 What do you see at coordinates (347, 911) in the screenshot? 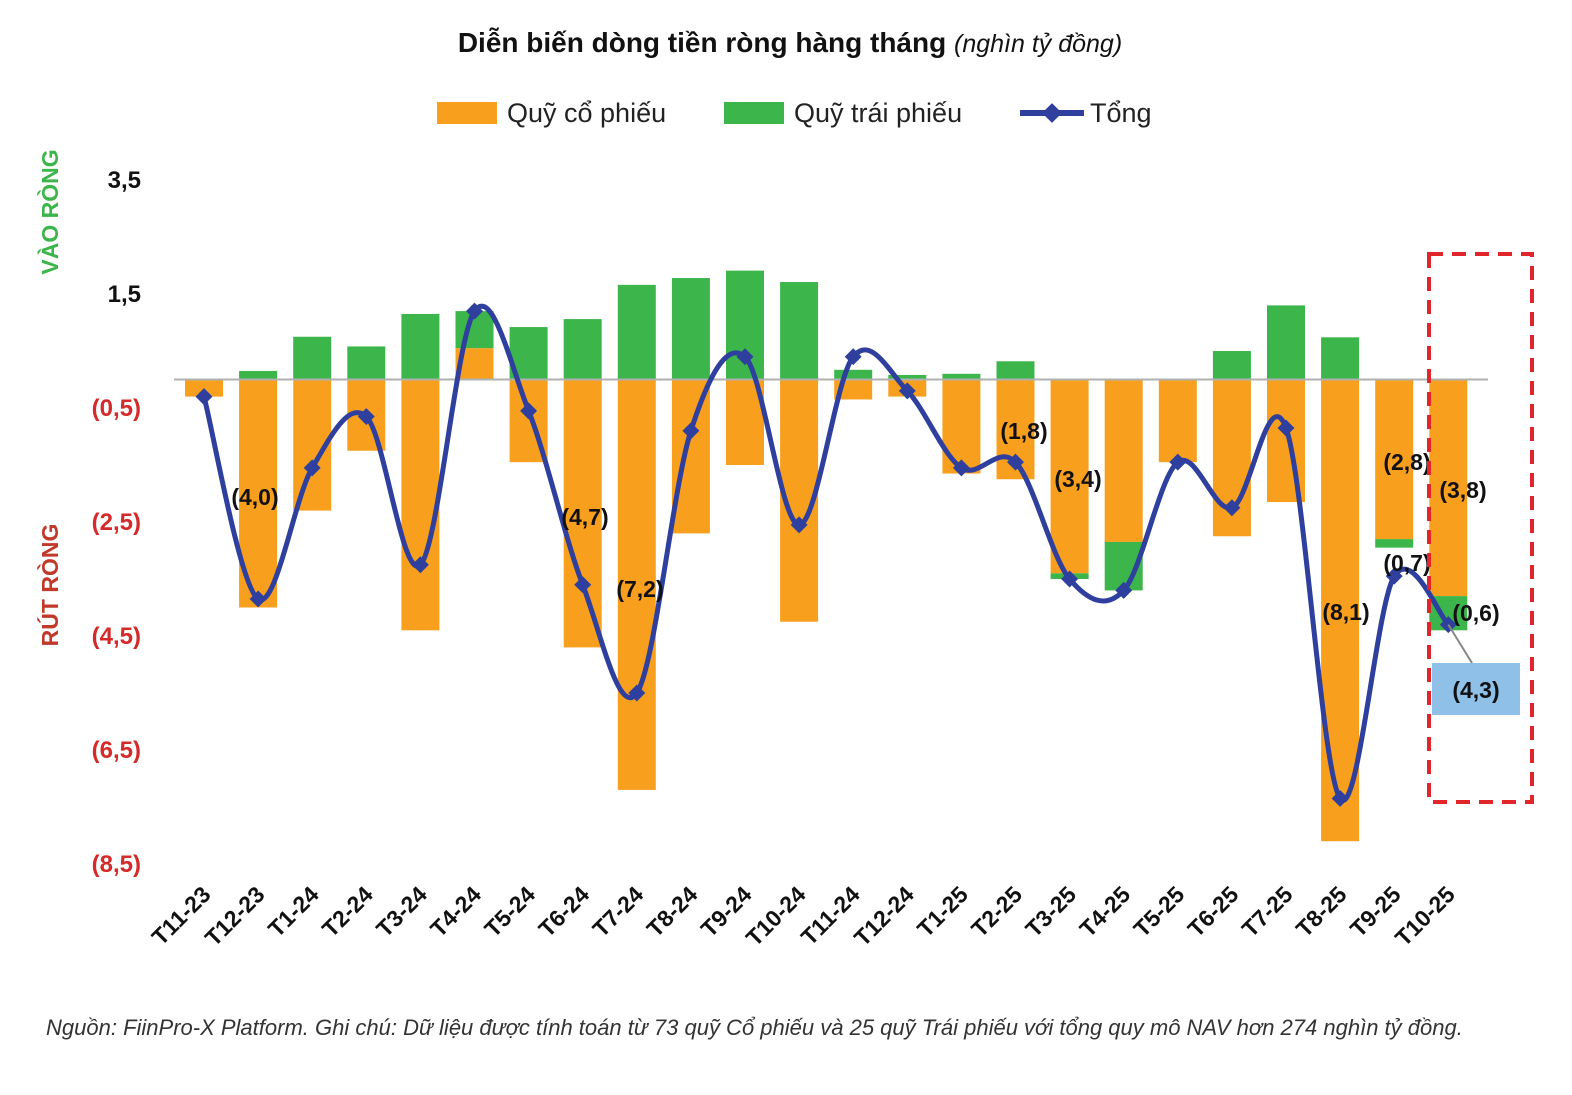
I see `x-tick-label: T2-24` at bounding box center [347, 911].